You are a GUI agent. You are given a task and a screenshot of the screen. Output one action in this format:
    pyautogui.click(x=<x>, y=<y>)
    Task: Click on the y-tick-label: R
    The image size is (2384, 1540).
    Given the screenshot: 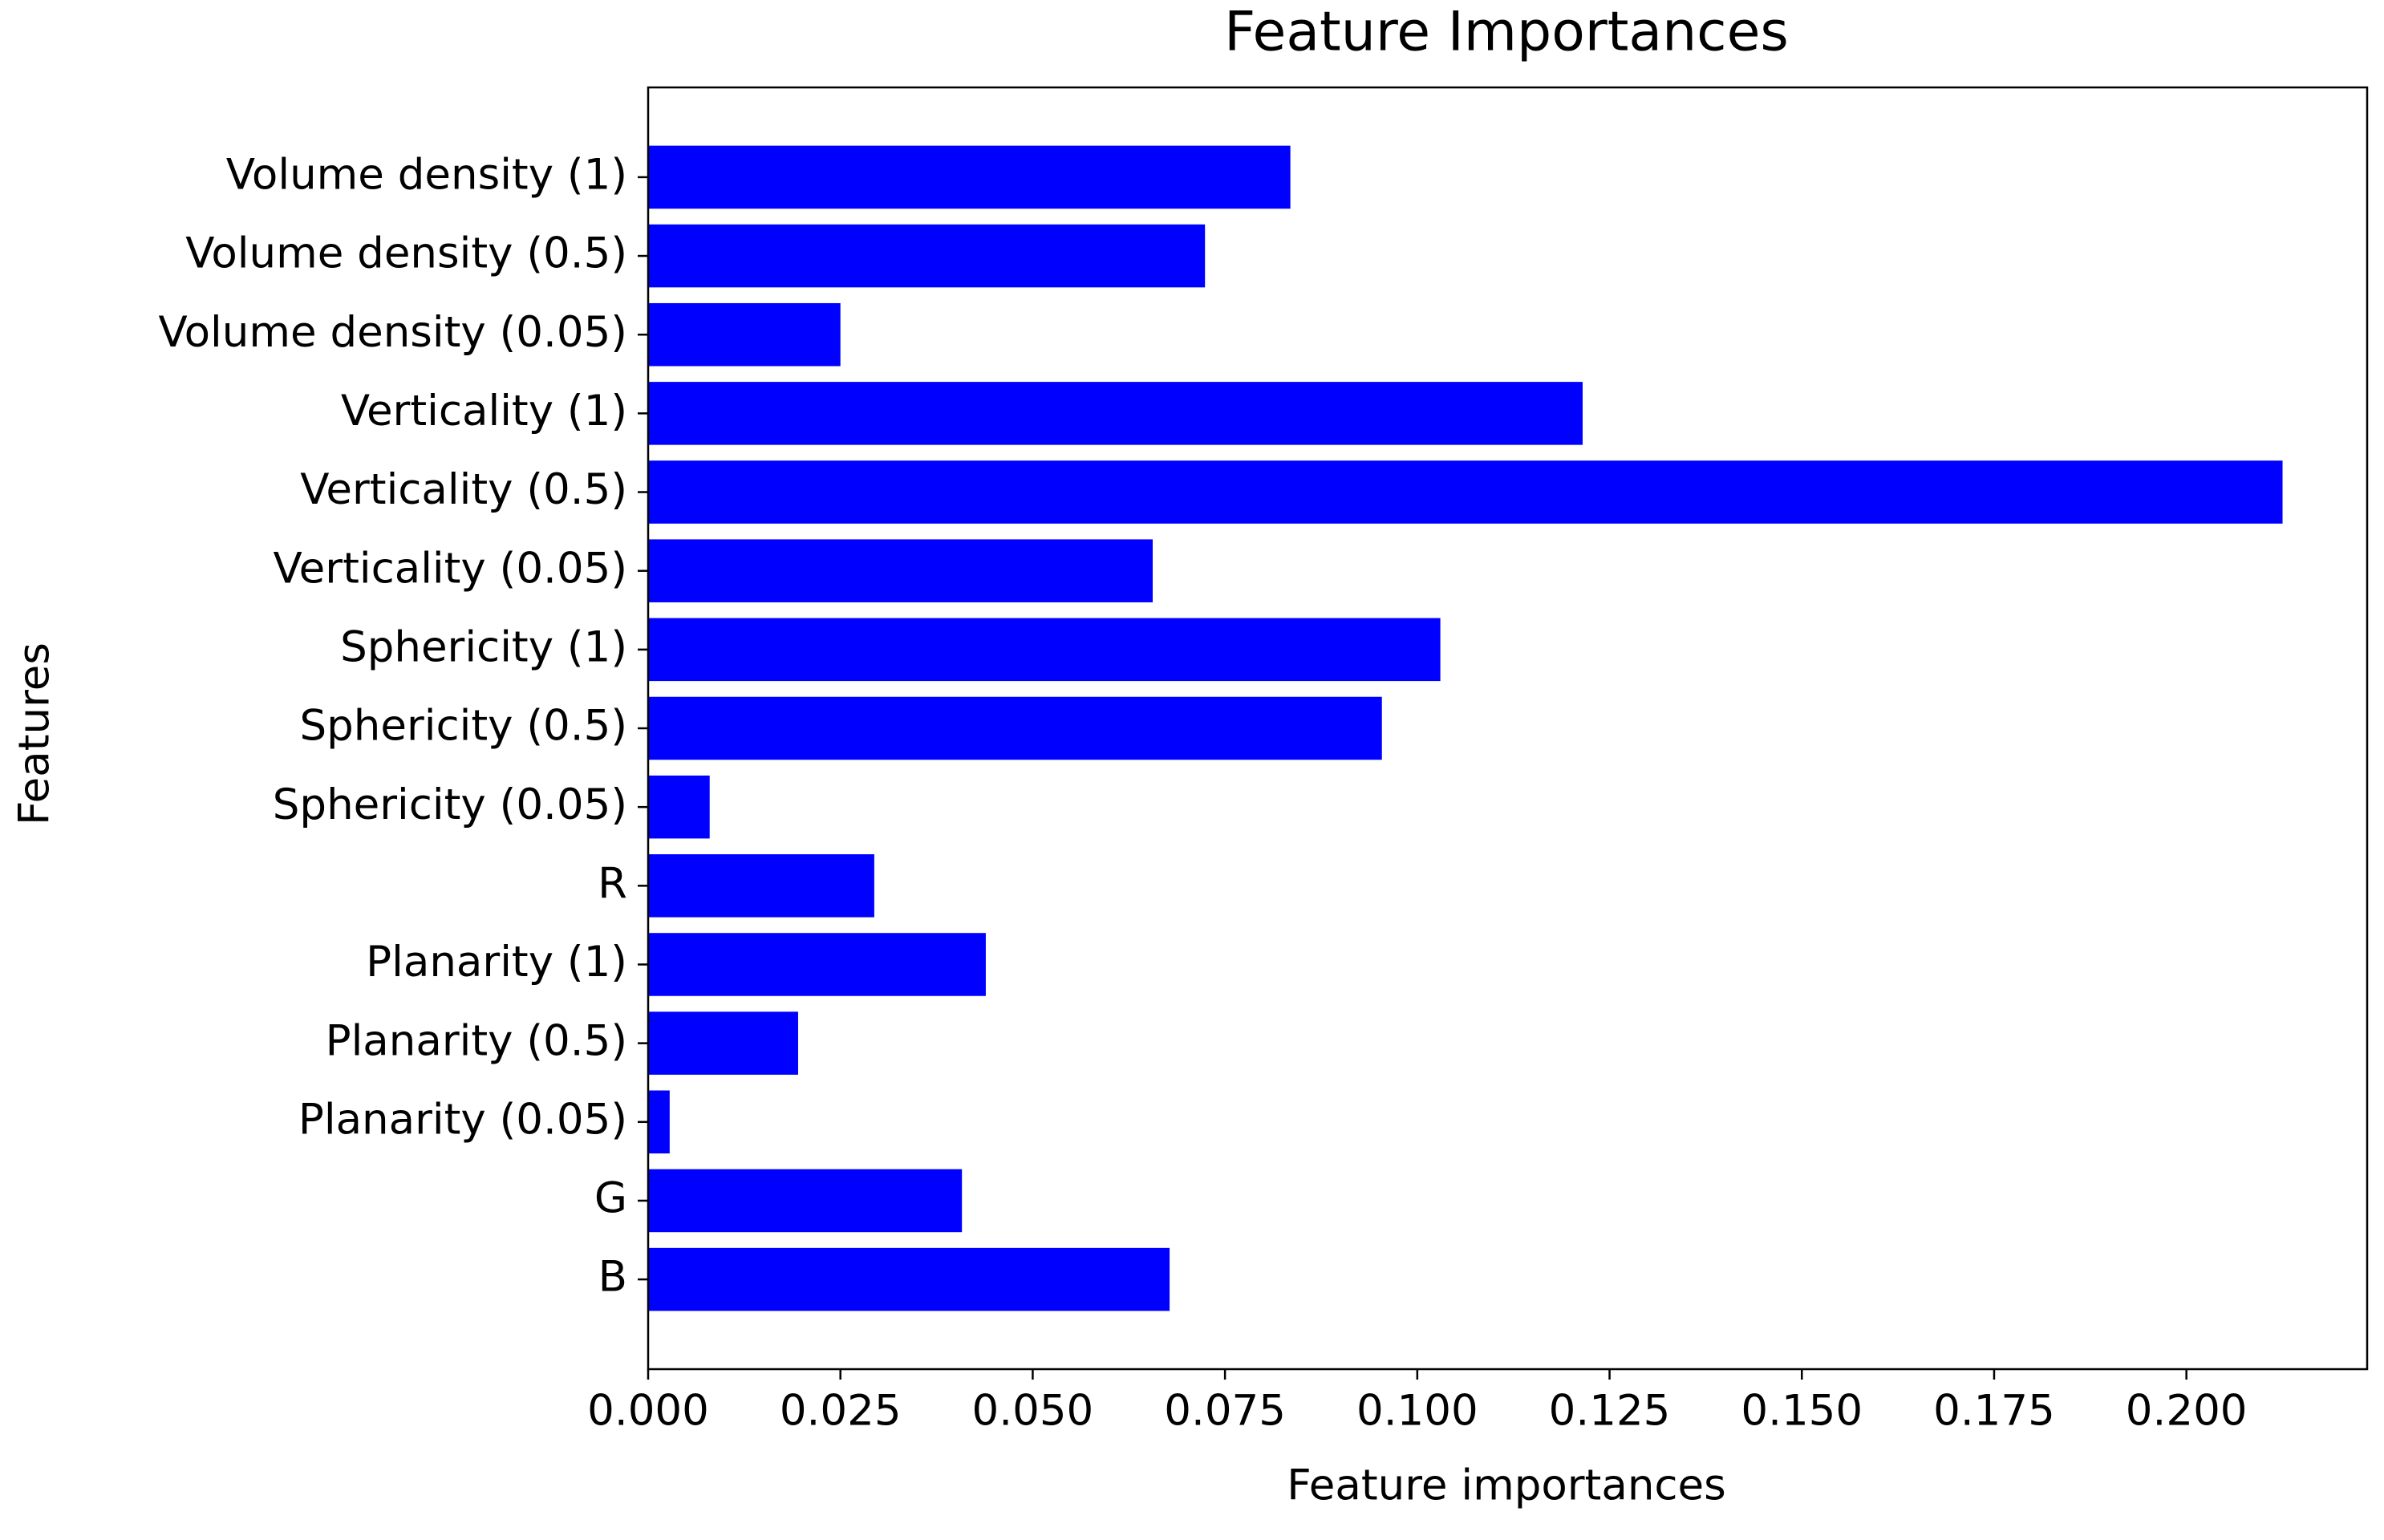 What is the action you would take?
    pyautogui.click(x=612, y=883)
    